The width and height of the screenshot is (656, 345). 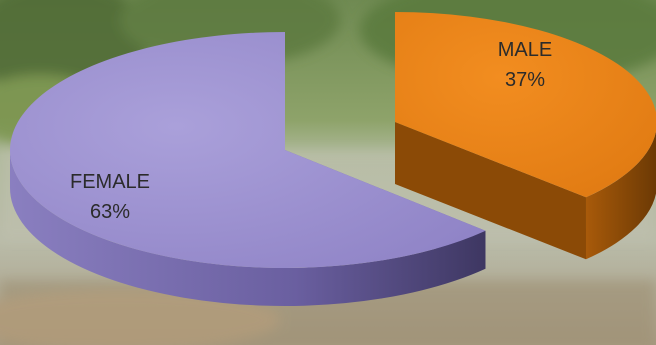 What do you see at coordinates (525, 80) in the screenshot?
I see `slice-percent-male: 37%` at bounding box center [525, 80].